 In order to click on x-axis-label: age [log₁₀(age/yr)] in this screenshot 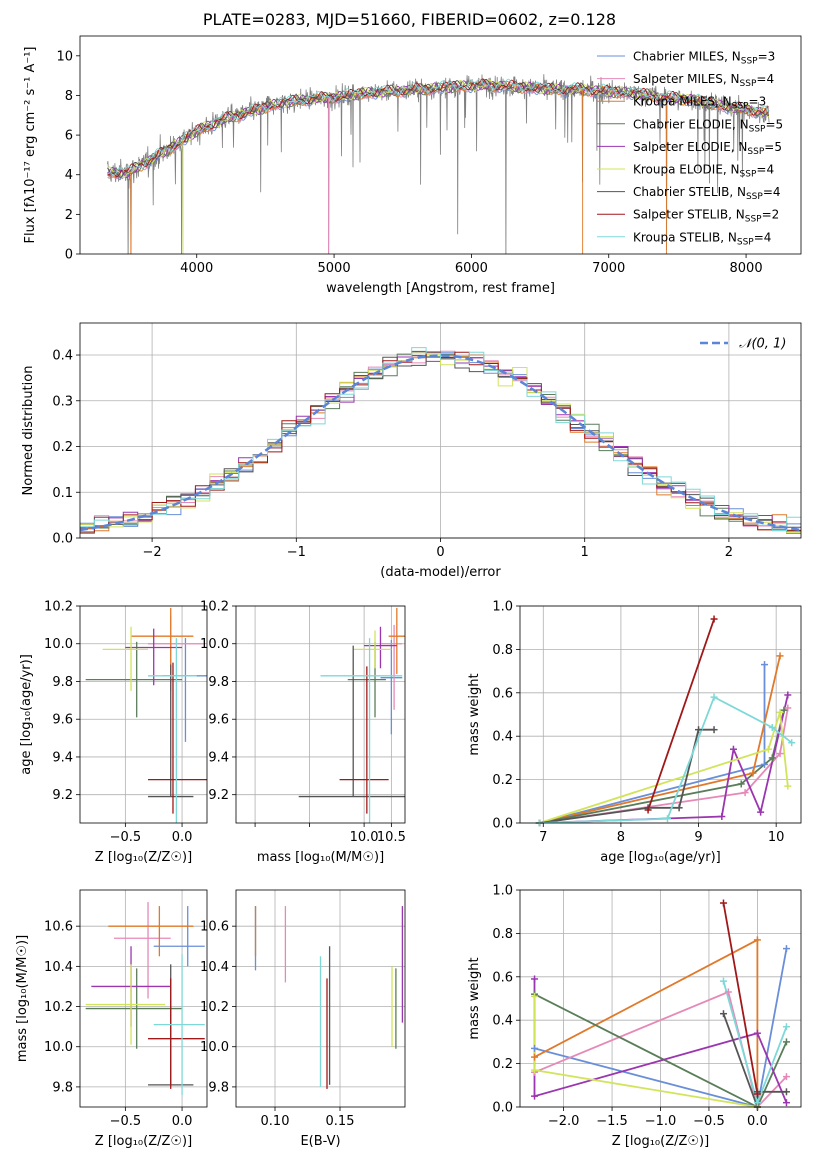, I will do `click(660, 857)`.